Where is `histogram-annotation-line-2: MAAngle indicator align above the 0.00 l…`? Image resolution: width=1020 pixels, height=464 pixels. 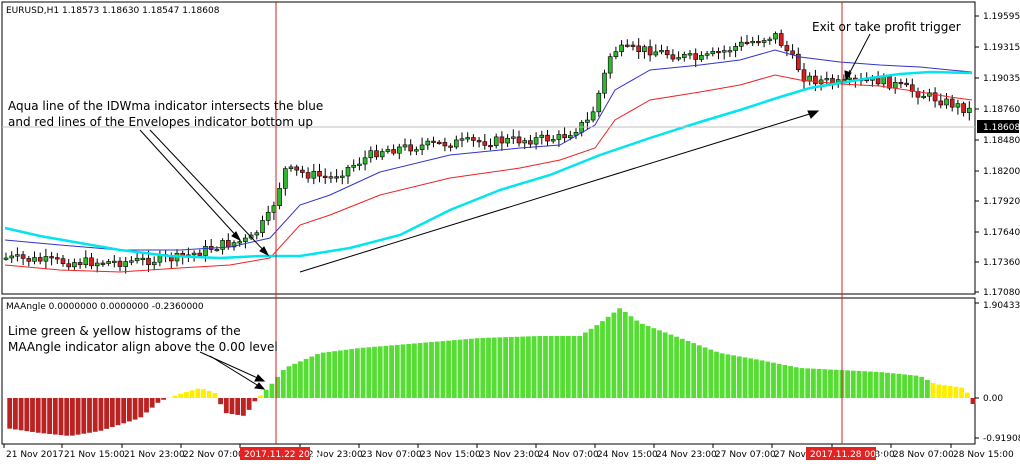 histogram-annotation-line-2: MAAngle indicator align above the 0.00 l… is located at coordinates (143, 347).